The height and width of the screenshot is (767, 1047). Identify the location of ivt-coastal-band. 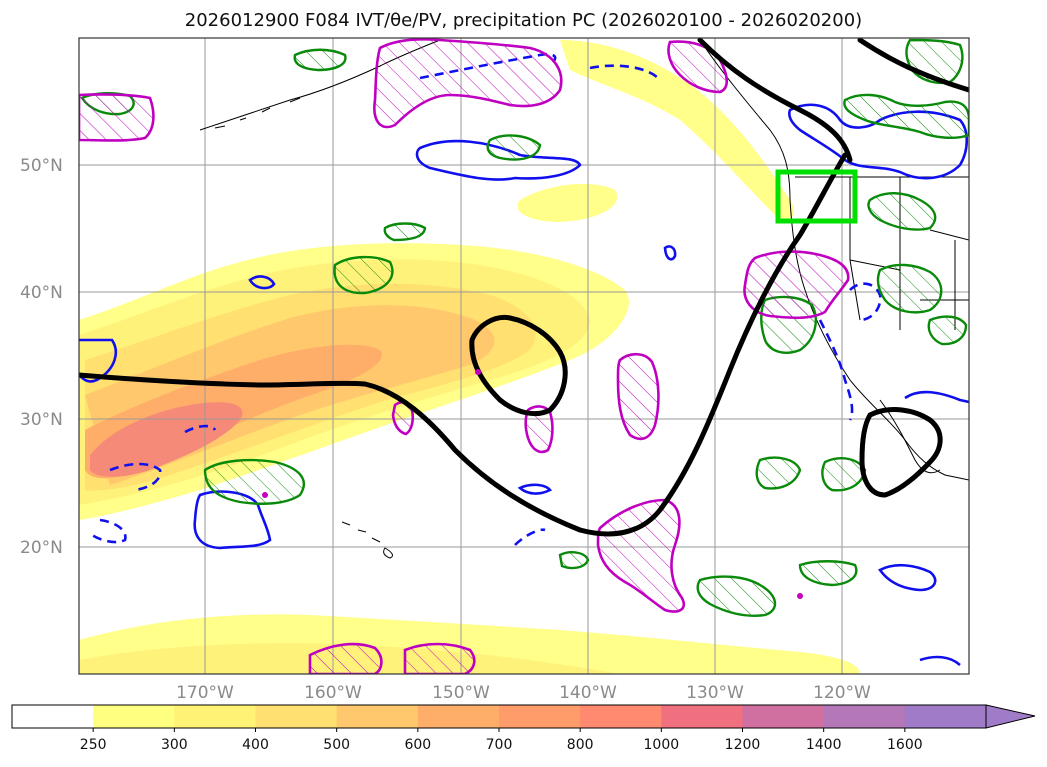
(677, 130).